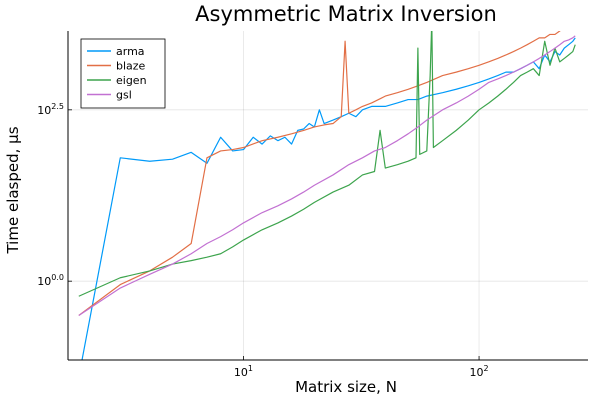 The image size is (600, 400). Describe the element at coordinates (346, 14) in the screenshot. I see `chart-title: Asymmetric Matrix Inversion` at that location.